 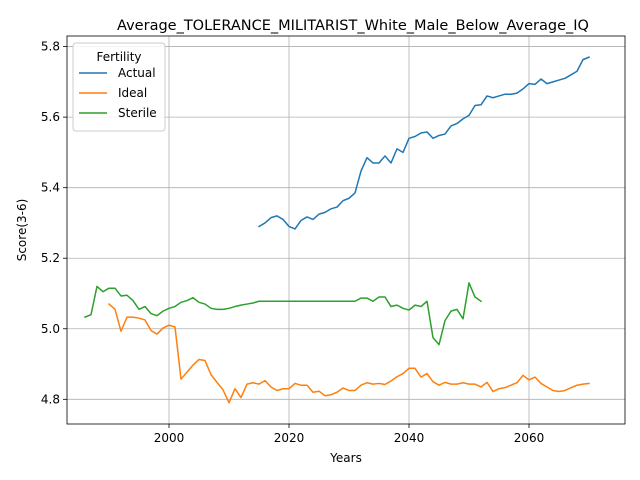 I want to click on legend-box, so click(x=119, y=87).